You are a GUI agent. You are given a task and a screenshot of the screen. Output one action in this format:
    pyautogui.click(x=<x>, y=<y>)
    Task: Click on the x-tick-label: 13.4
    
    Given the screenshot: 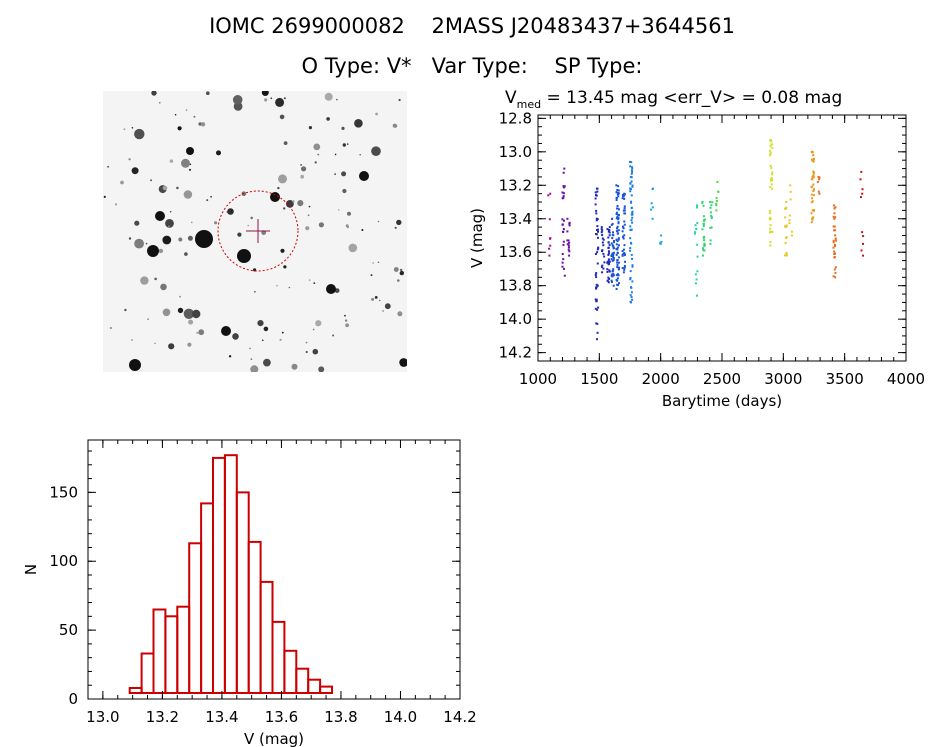 What is the action you would take?
    pyautogui.click(x=221, y=717)
    